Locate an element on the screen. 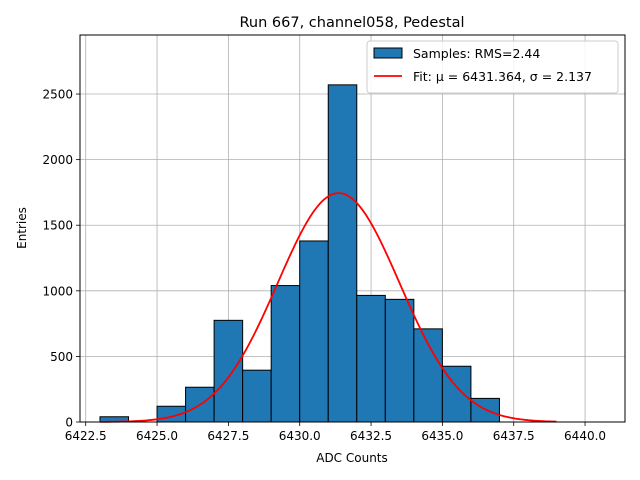 This screenshot has width=640, height=480. legend-box is located at coordinates (492, 67).